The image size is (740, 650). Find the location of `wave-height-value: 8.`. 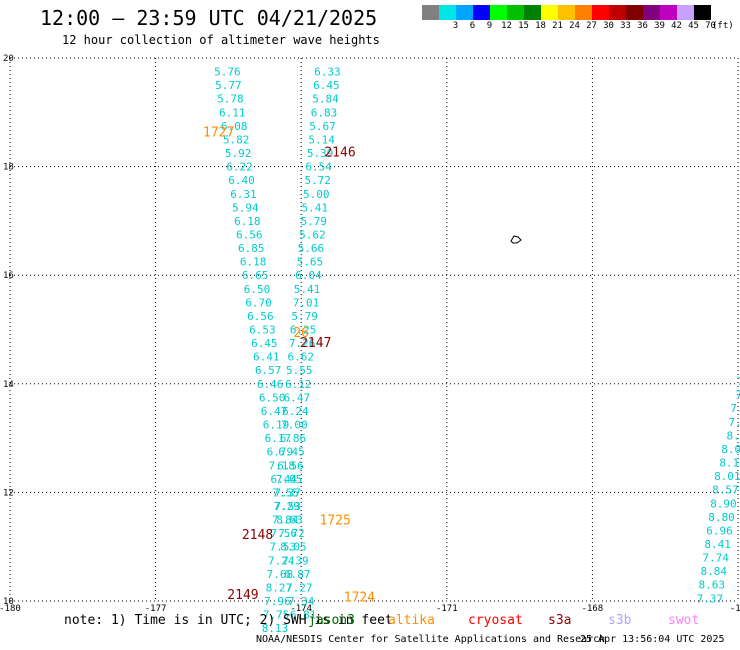

wave-height-value: 8. is located at coordinates (733, 435).